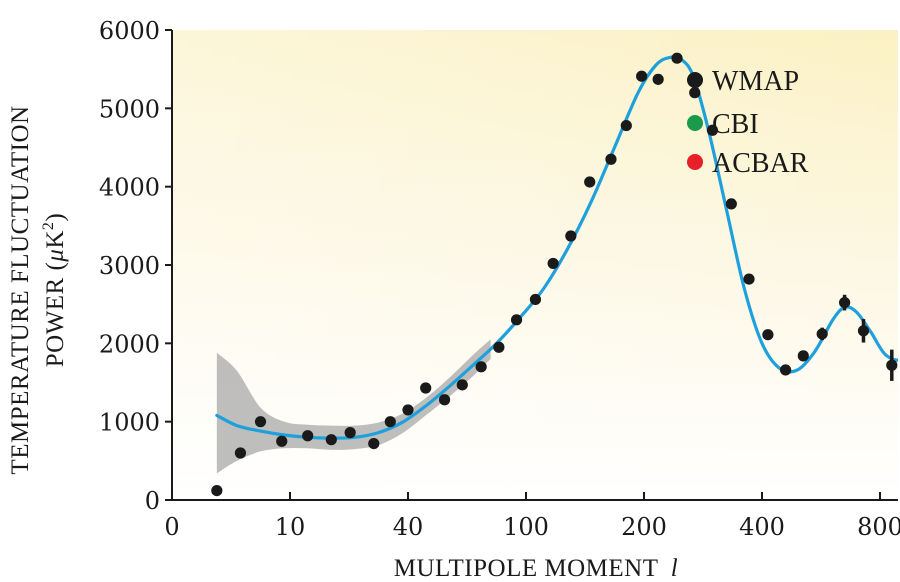 This screenshot has height=582, width=900. I want to click on x-tick-label: 800, so click(878, 527).